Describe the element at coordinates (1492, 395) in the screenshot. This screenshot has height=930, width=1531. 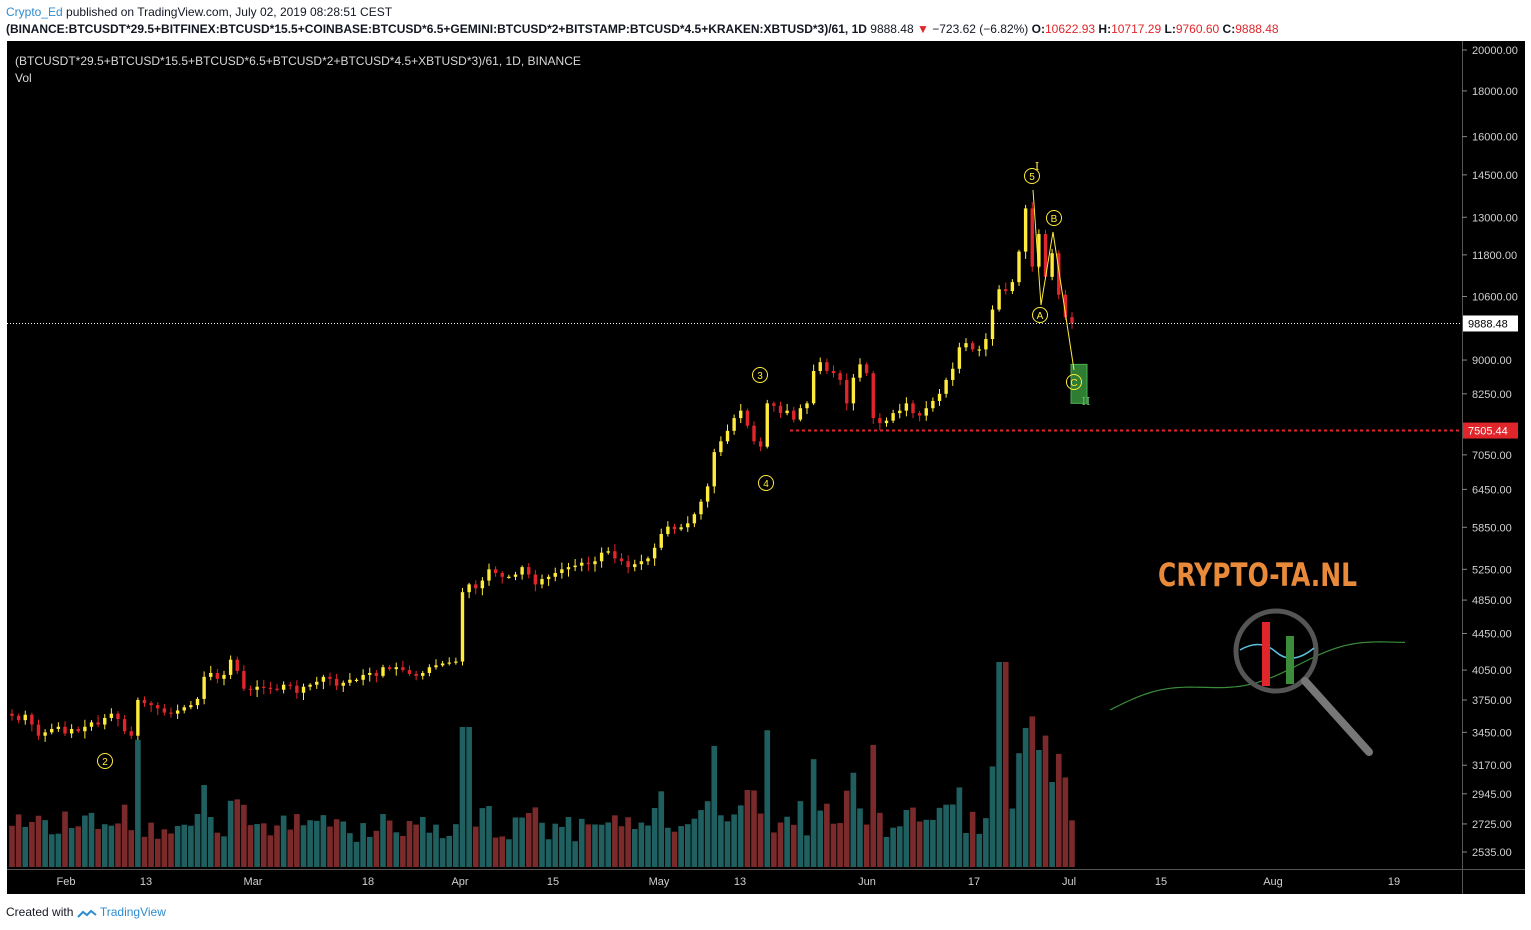
I see `y-tick-label: 8250.00` at that location.